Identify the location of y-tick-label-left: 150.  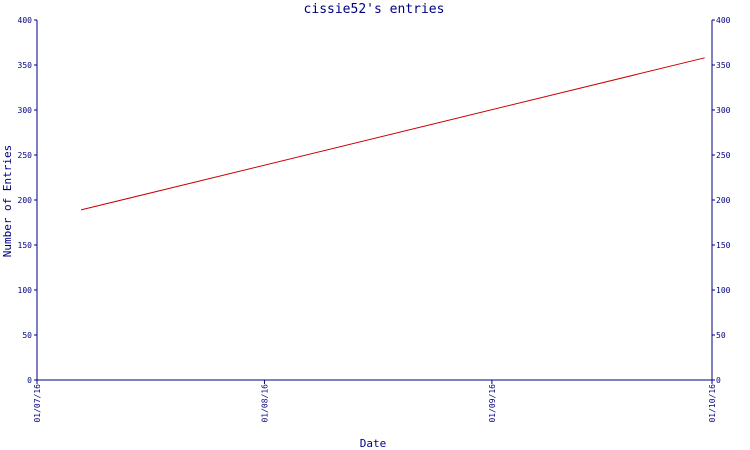
(25, 245).